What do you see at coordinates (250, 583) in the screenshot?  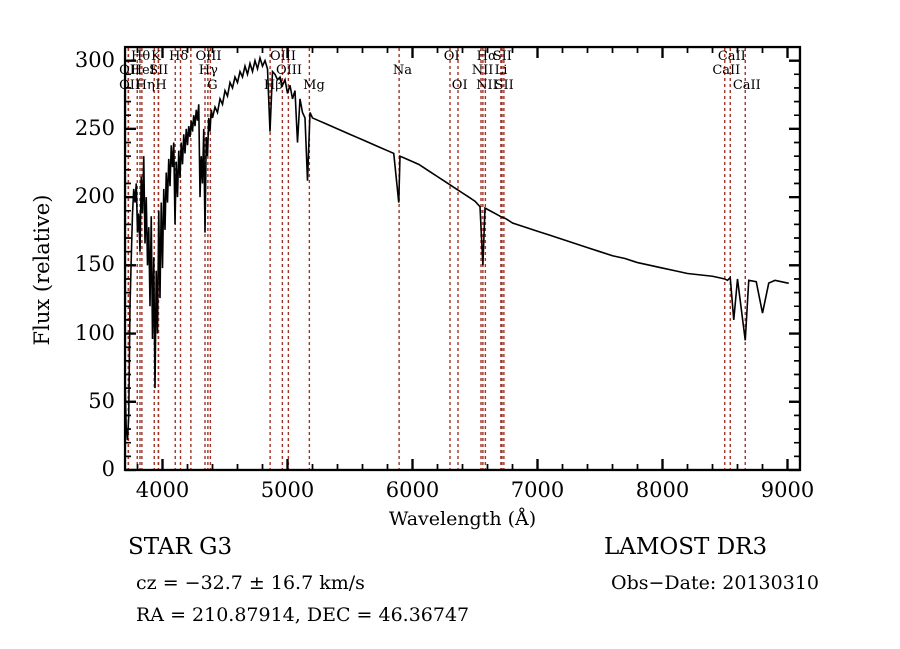 I see `redshift-velocity: cz = −32.7 ± 16.7 km/s` at bounding box center [250, 583].